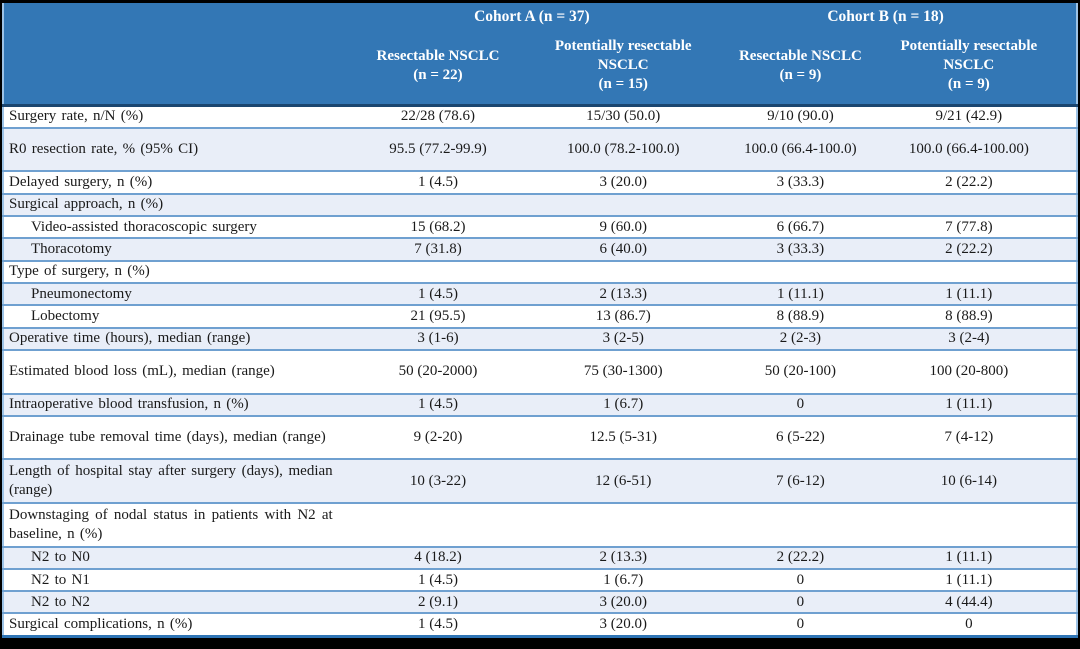 The height and width of the screenshot is (649, 1080). Describe the element at coordinates (144, 226) in the screenshot. I see `row-label: Video-assisted thoracoscopic surgery` at that location.